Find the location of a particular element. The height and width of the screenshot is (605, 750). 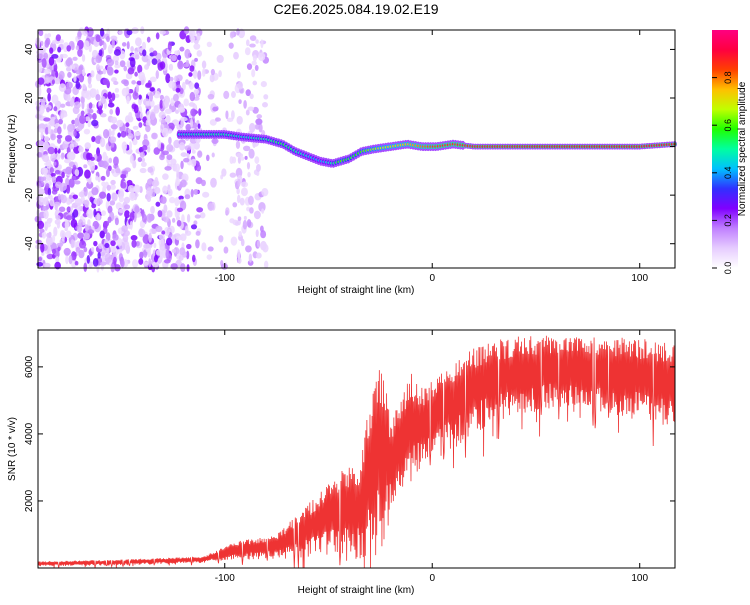

colorbar-ticks: 0.0 0.2 0.4 0.6 0.8 is located at coordinates (722, 172).